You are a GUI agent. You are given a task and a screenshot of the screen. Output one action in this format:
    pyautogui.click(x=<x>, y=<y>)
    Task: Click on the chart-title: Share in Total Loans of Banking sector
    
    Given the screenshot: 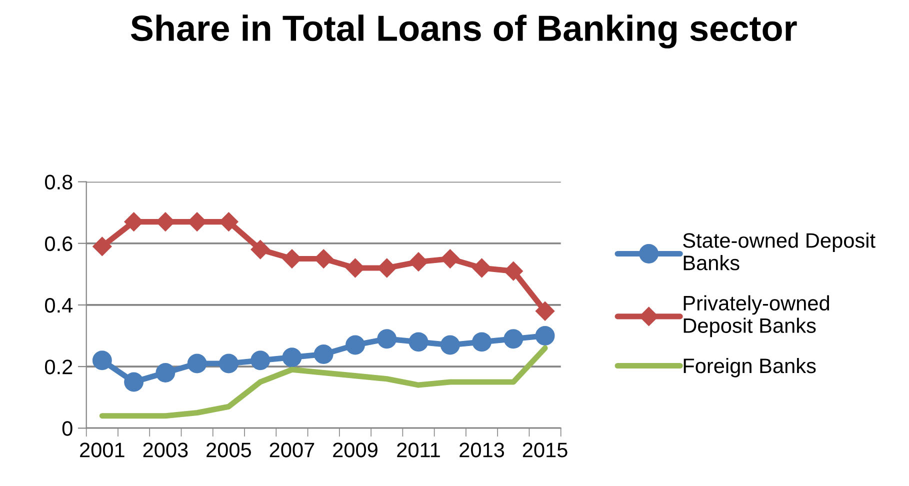 What is the action you would take?
    pyautogui.click(x=463, y=31)
    